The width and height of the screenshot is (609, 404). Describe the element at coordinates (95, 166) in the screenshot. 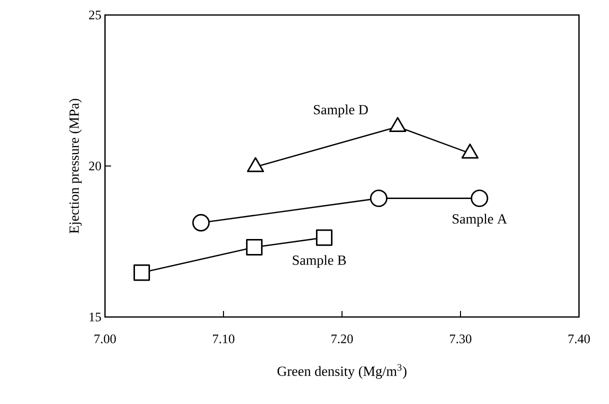

I see `y-tick-label: 20` at that location.